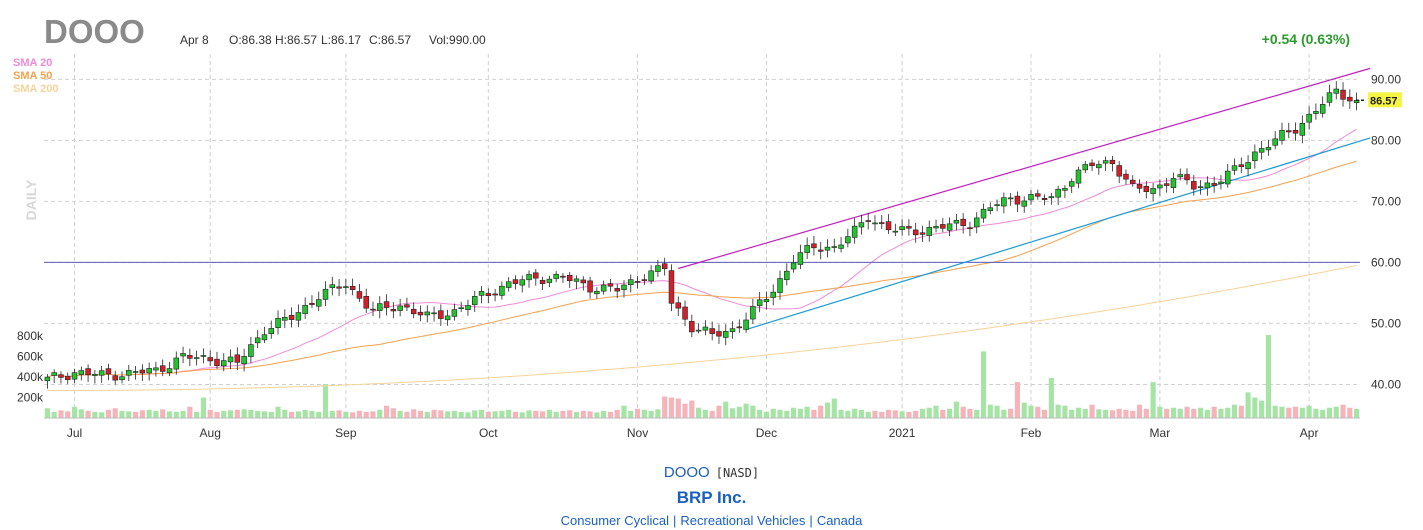  I want to click on ticker-title: DOOO, so click(94, 31).